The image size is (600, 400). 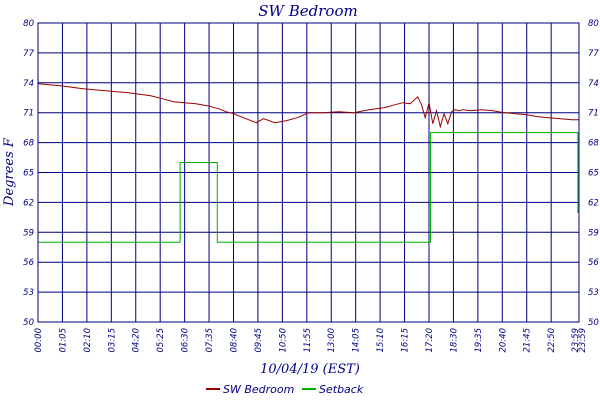 What do you see at coordinates (28, 323) in the screenshot?
I see `y-tick-label-left: 50` at bounding box center [28, 323].